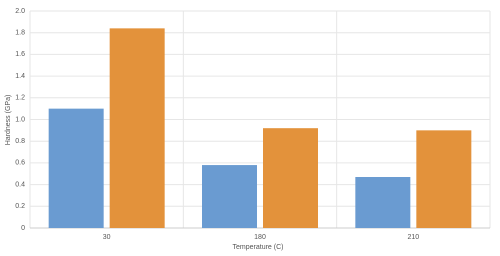 This screenshot has width=500, height=256. What do you see at coordinates (20, 184) in the screenshot?
I see `y-tick-label: 0.4` at bounding box center [20, 184].